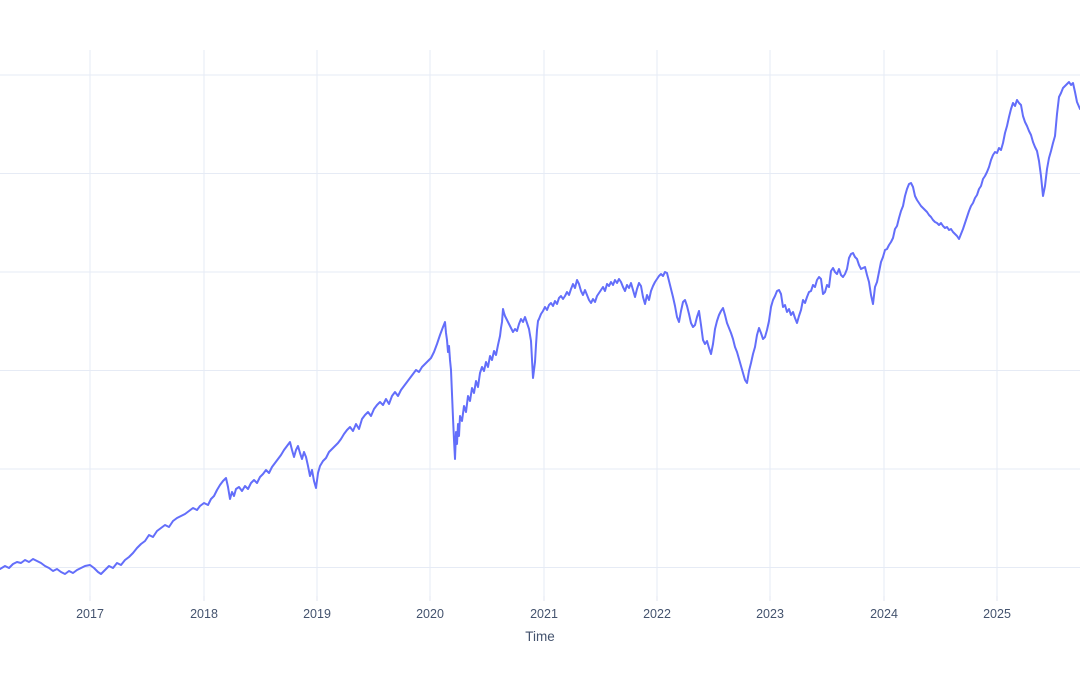 The width and height of the screenshot is (1080, 675). I want to click on x-tick-label: 2018, so click(204, 614).